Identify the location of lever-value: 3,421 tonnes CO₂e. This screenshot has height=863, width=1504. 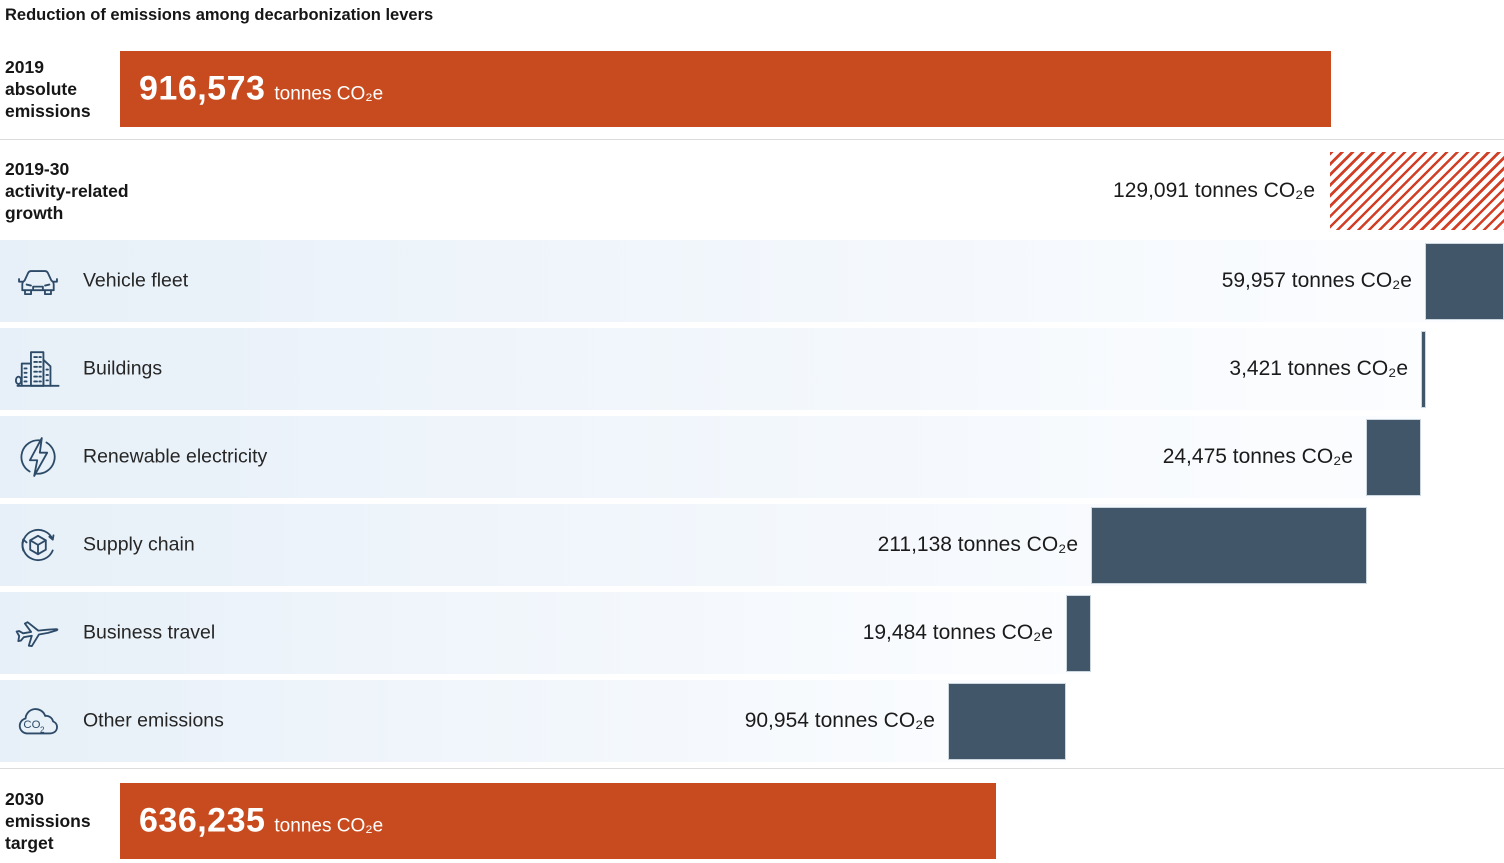
(1318, 368).